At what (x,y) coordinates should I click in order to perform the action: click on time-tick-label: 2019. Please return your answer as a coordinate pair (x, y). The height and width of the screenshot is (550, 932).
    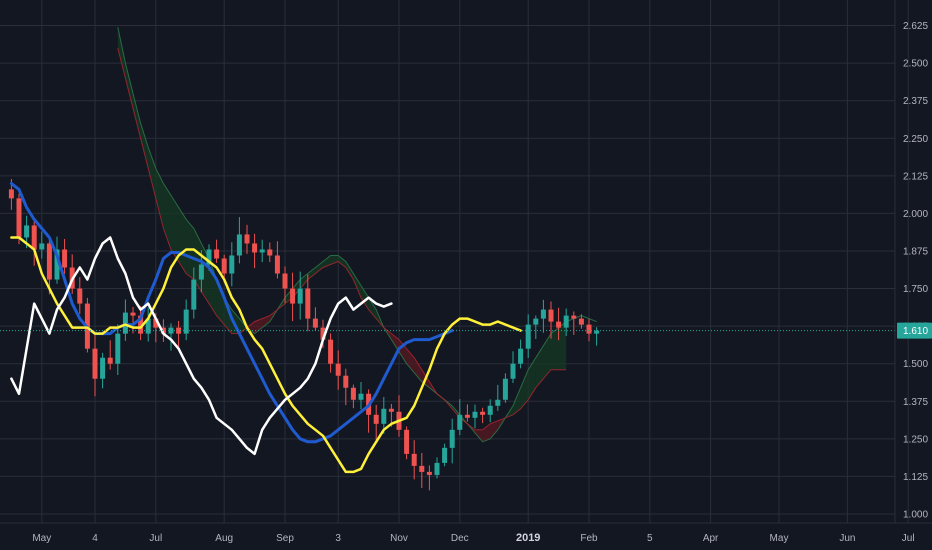
    Looking at the image, I should click on (528, 538).